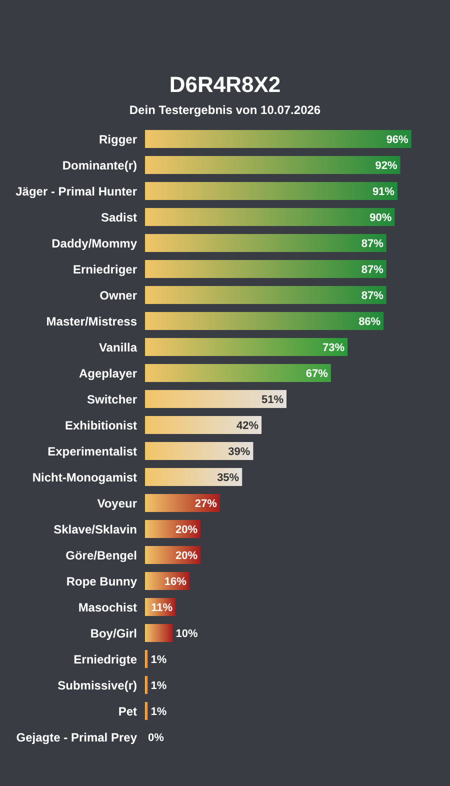 This screenshot has width=450, height=786. I want to click on data-label: 42%, so click(247, 426).